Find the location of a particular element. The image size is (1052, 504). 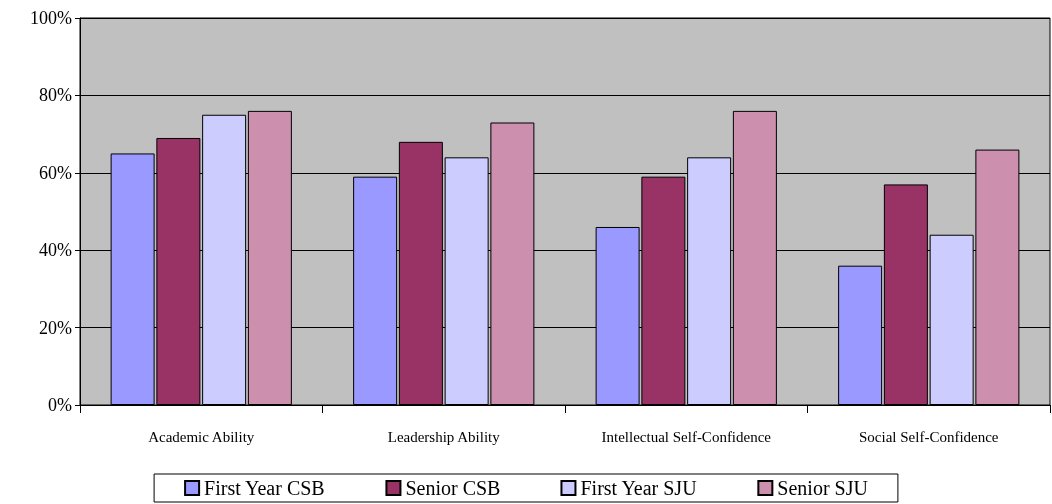

x-tick-label: Social Self-Confidence is located at coordinates (928, 436).